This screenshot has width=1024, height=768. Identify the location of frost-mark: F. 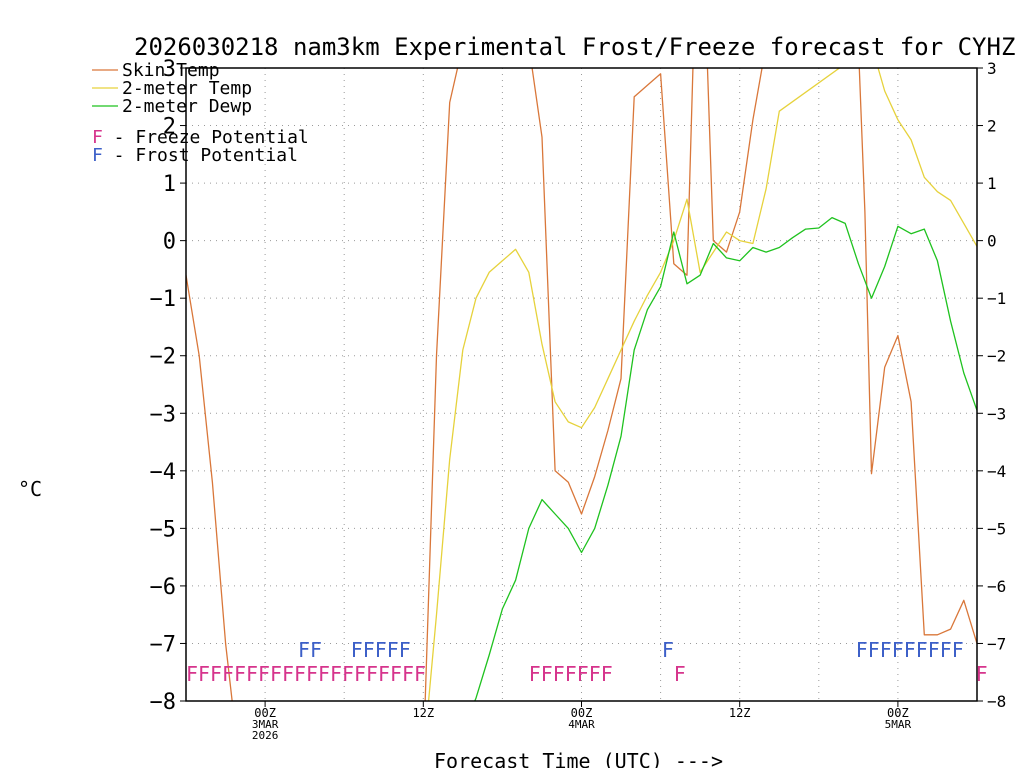
(668, 650).